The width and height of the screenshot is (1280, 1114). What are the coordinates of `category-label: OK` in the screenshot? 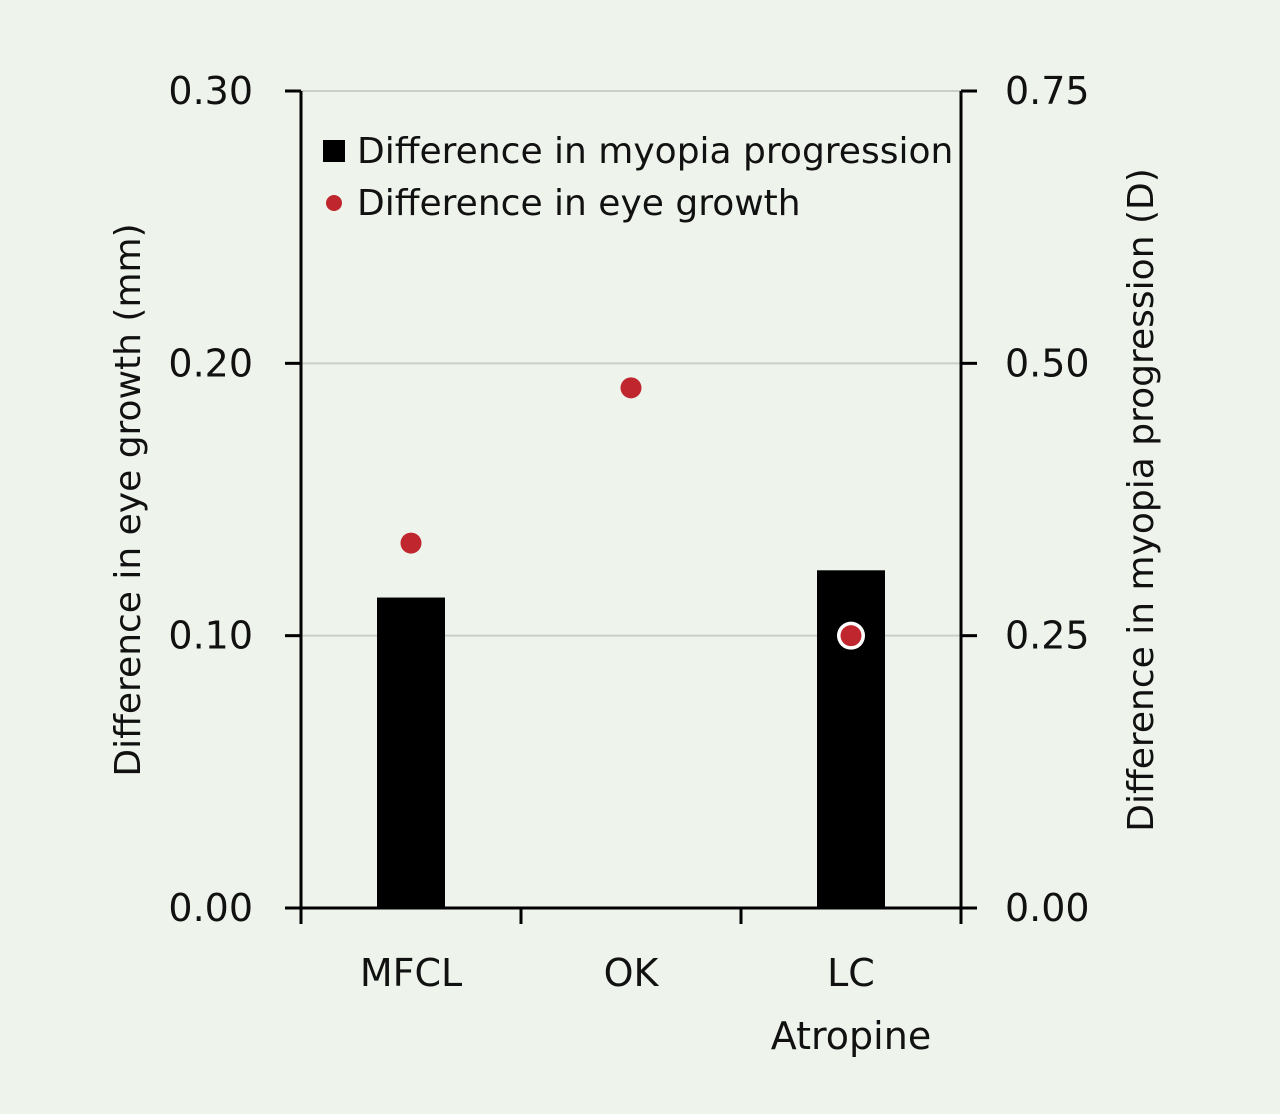 It's located at (632, 973).